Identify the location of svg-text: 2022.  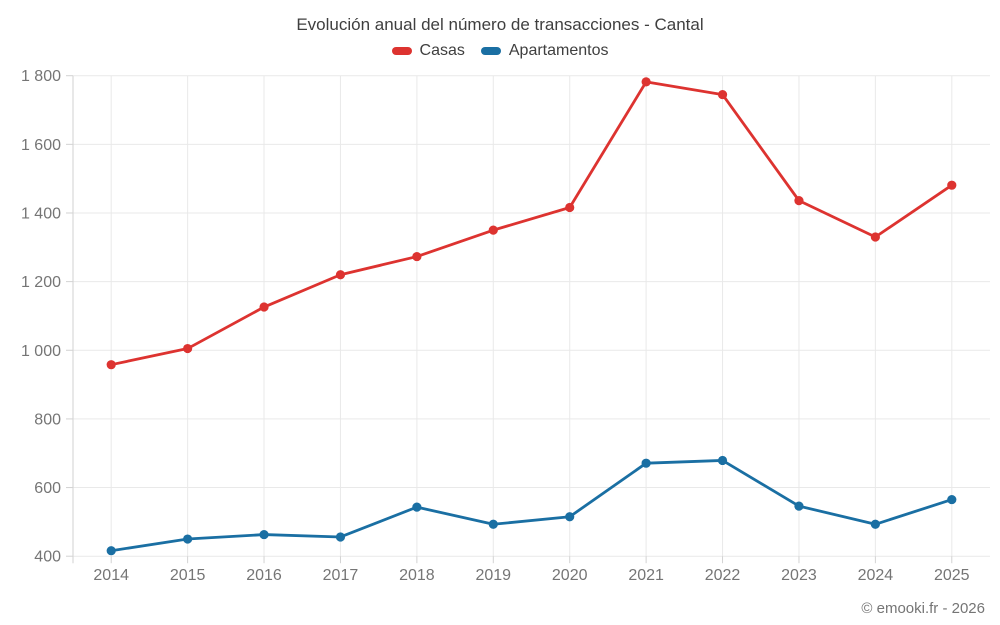
(723, 575).